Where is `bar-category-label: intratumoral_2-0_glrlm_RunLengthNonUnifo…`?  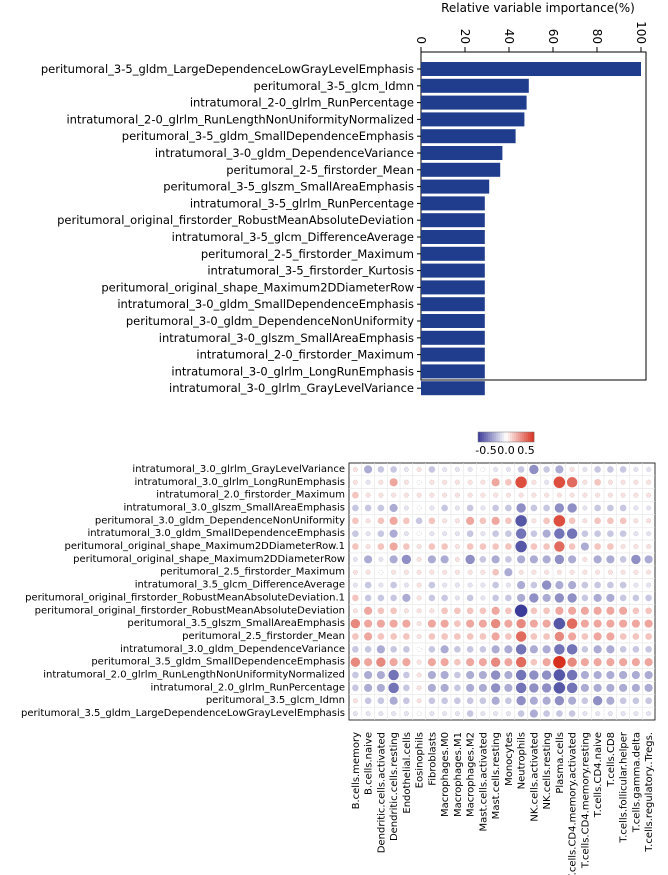 bar-category-label: intratumoral_2-0_glrlm_RunLengthNonUnifo… is located at coordinates (240, 119).